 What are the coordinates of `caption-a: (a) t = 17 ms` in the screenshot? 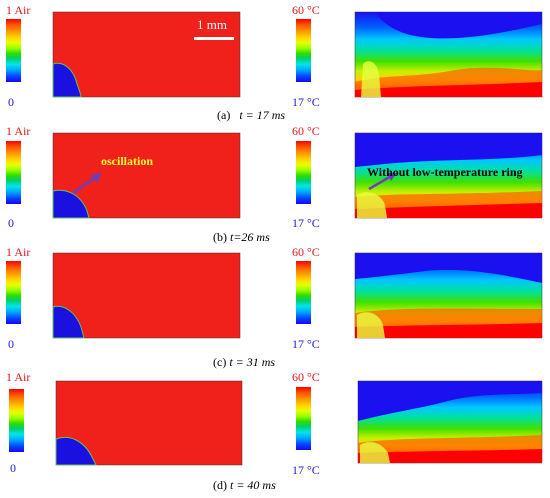 It's located at (251, 115).